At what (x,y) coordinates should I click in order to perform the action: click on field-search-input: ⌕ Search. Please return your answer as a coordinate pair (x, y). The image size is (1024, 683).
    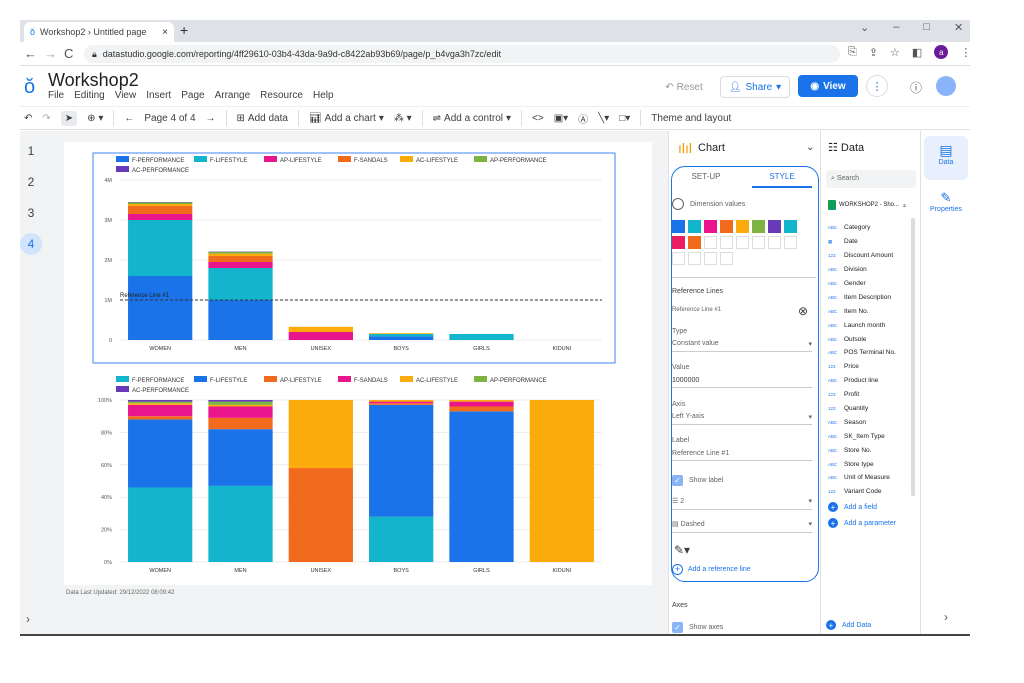
    Looking at the image, I should click on (871, 179).